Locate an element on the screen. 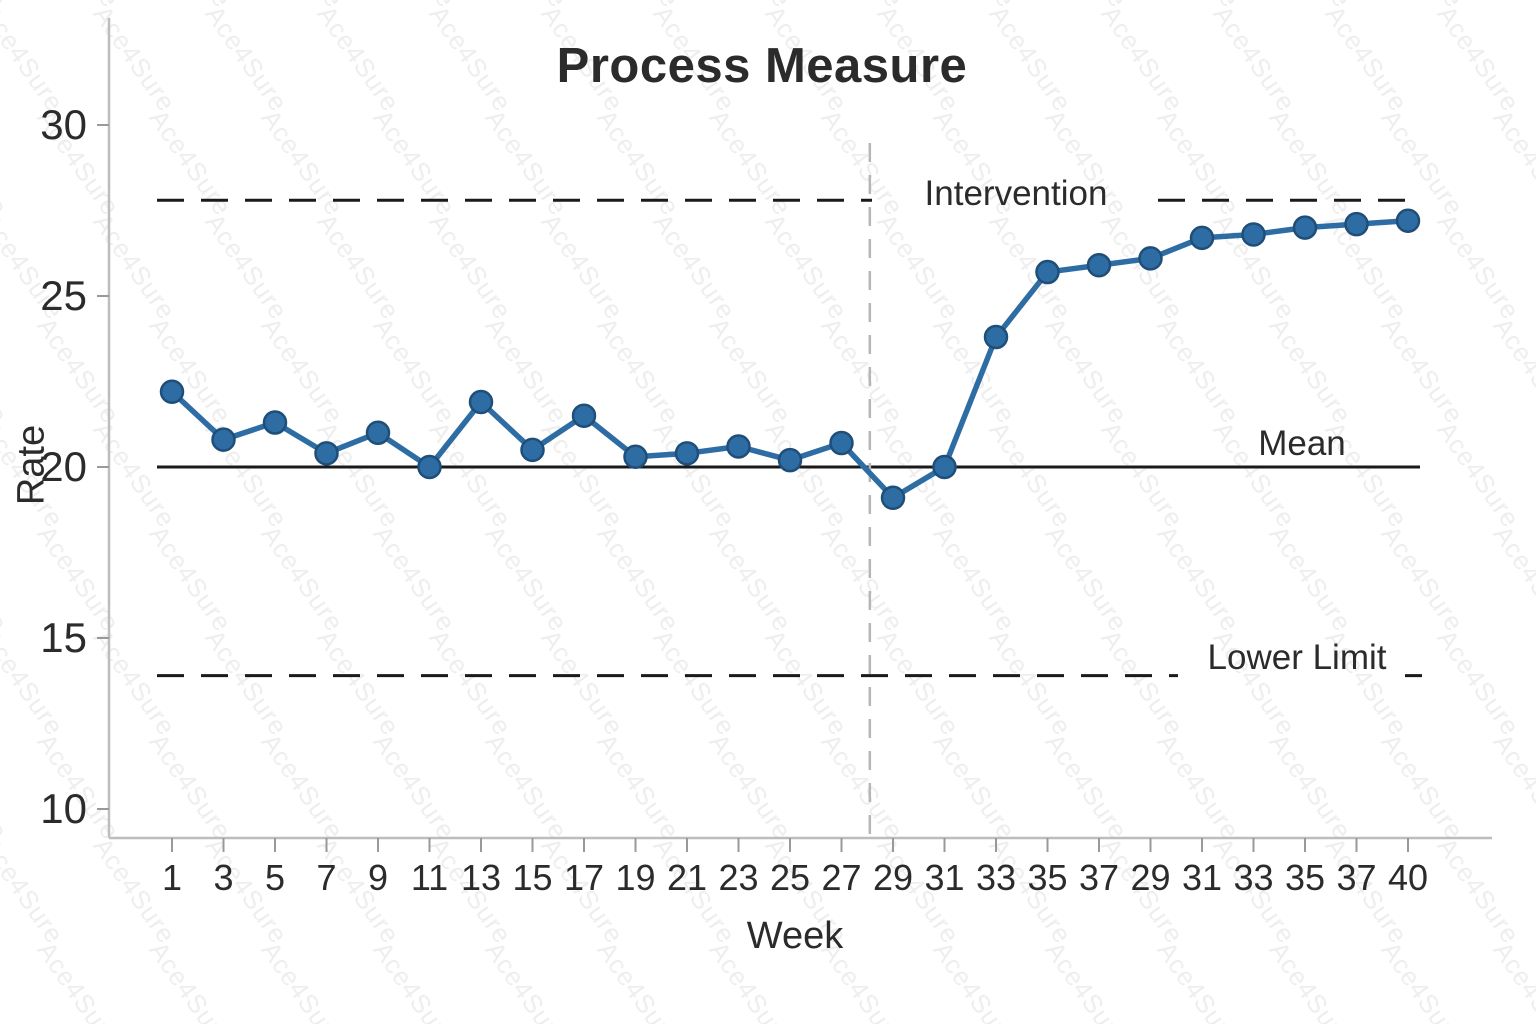 The width and height of the screenshot is (1536, 1024). x-tick-label: 27 is located at coordinates (841, 877).